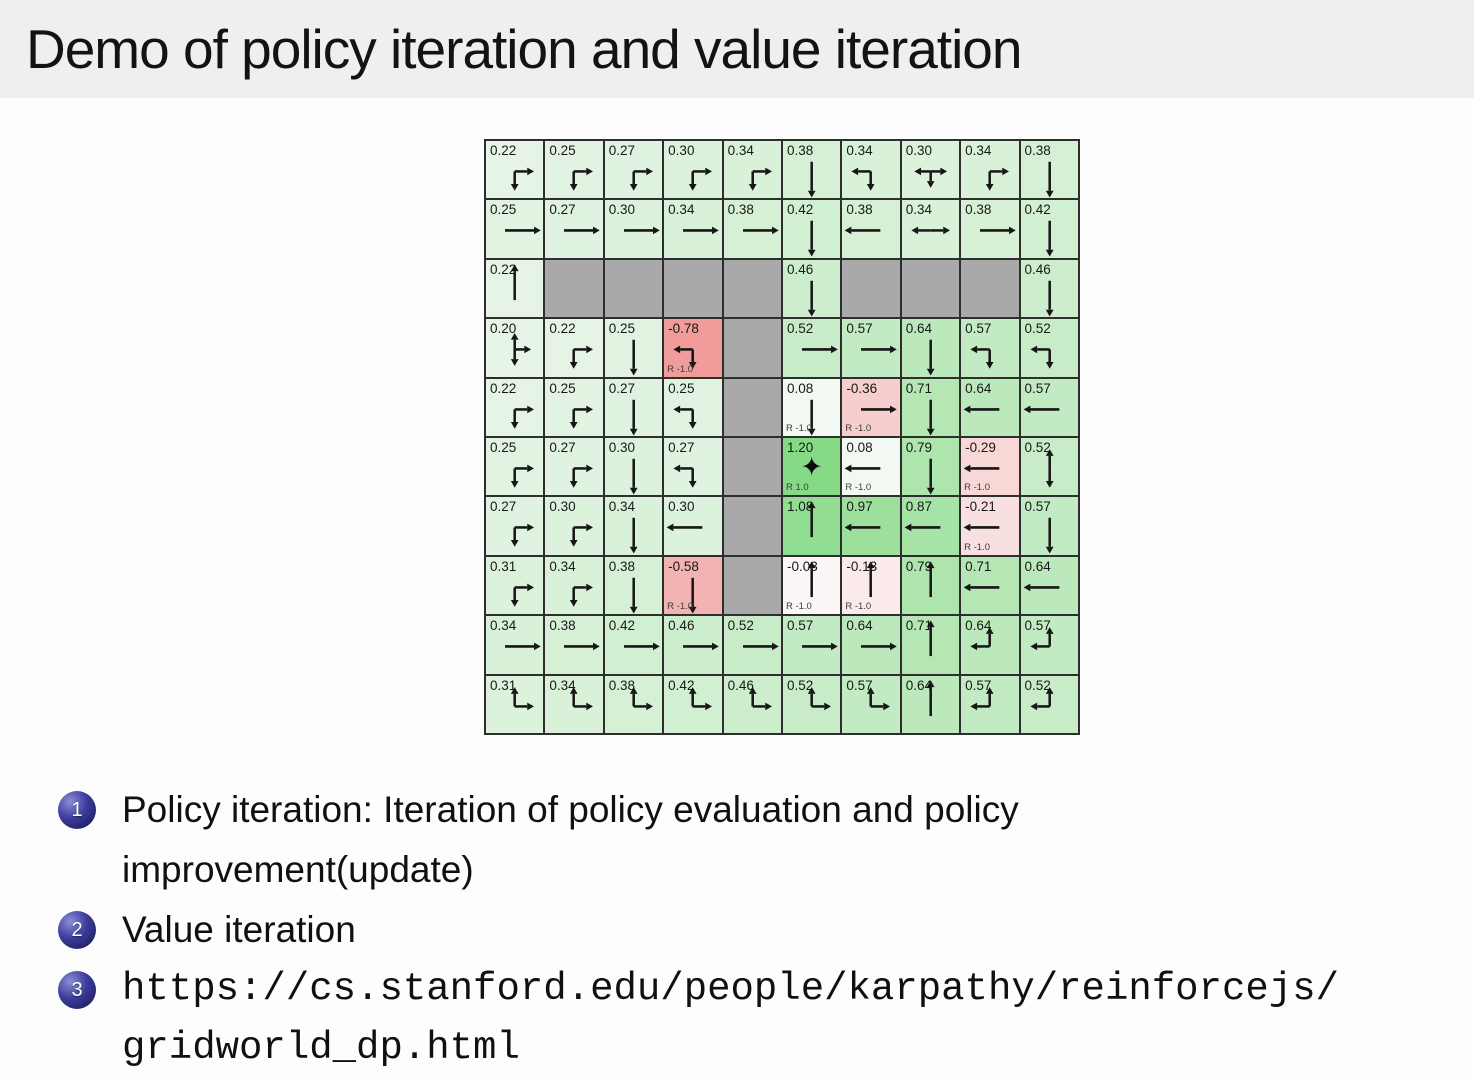  Describe the element at coordinates (919, 507) in the screenshot. I see `cell-value: 0.87` at that location.